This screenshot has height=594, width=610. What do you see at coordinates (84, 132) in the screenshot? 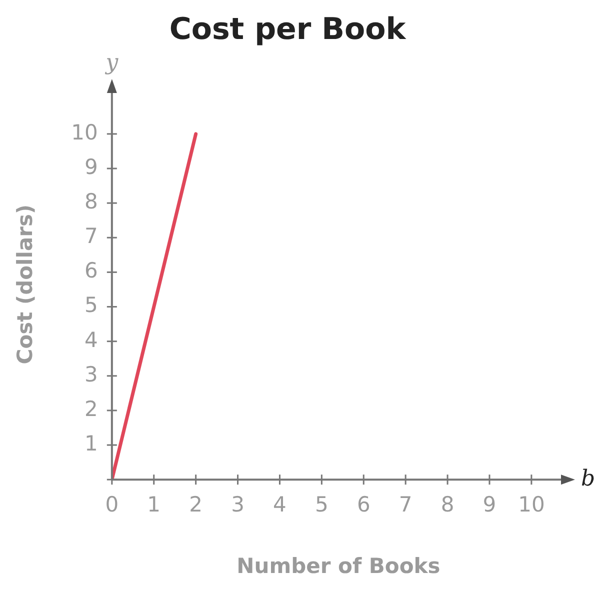
I see `y-tick-label: 10` at bounding box center [84, 132].